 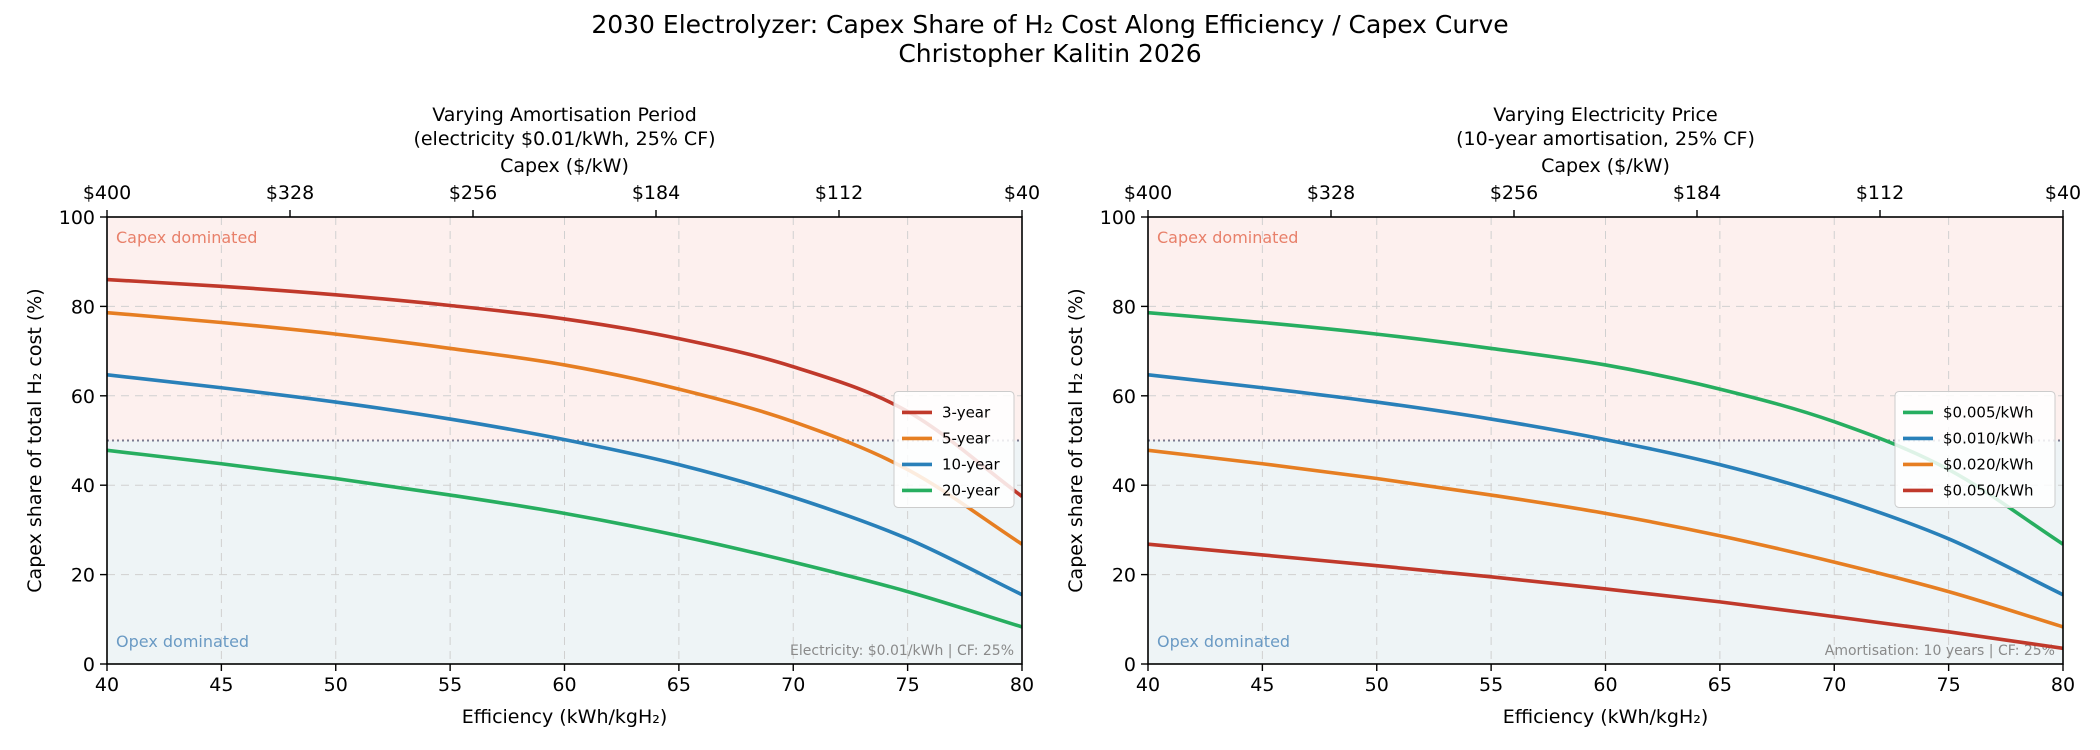 I want to click on legend: $0.005/kWh $0.010/kWh $0.020/kWh $0.050/kWh, so click(x=1975, y=449).